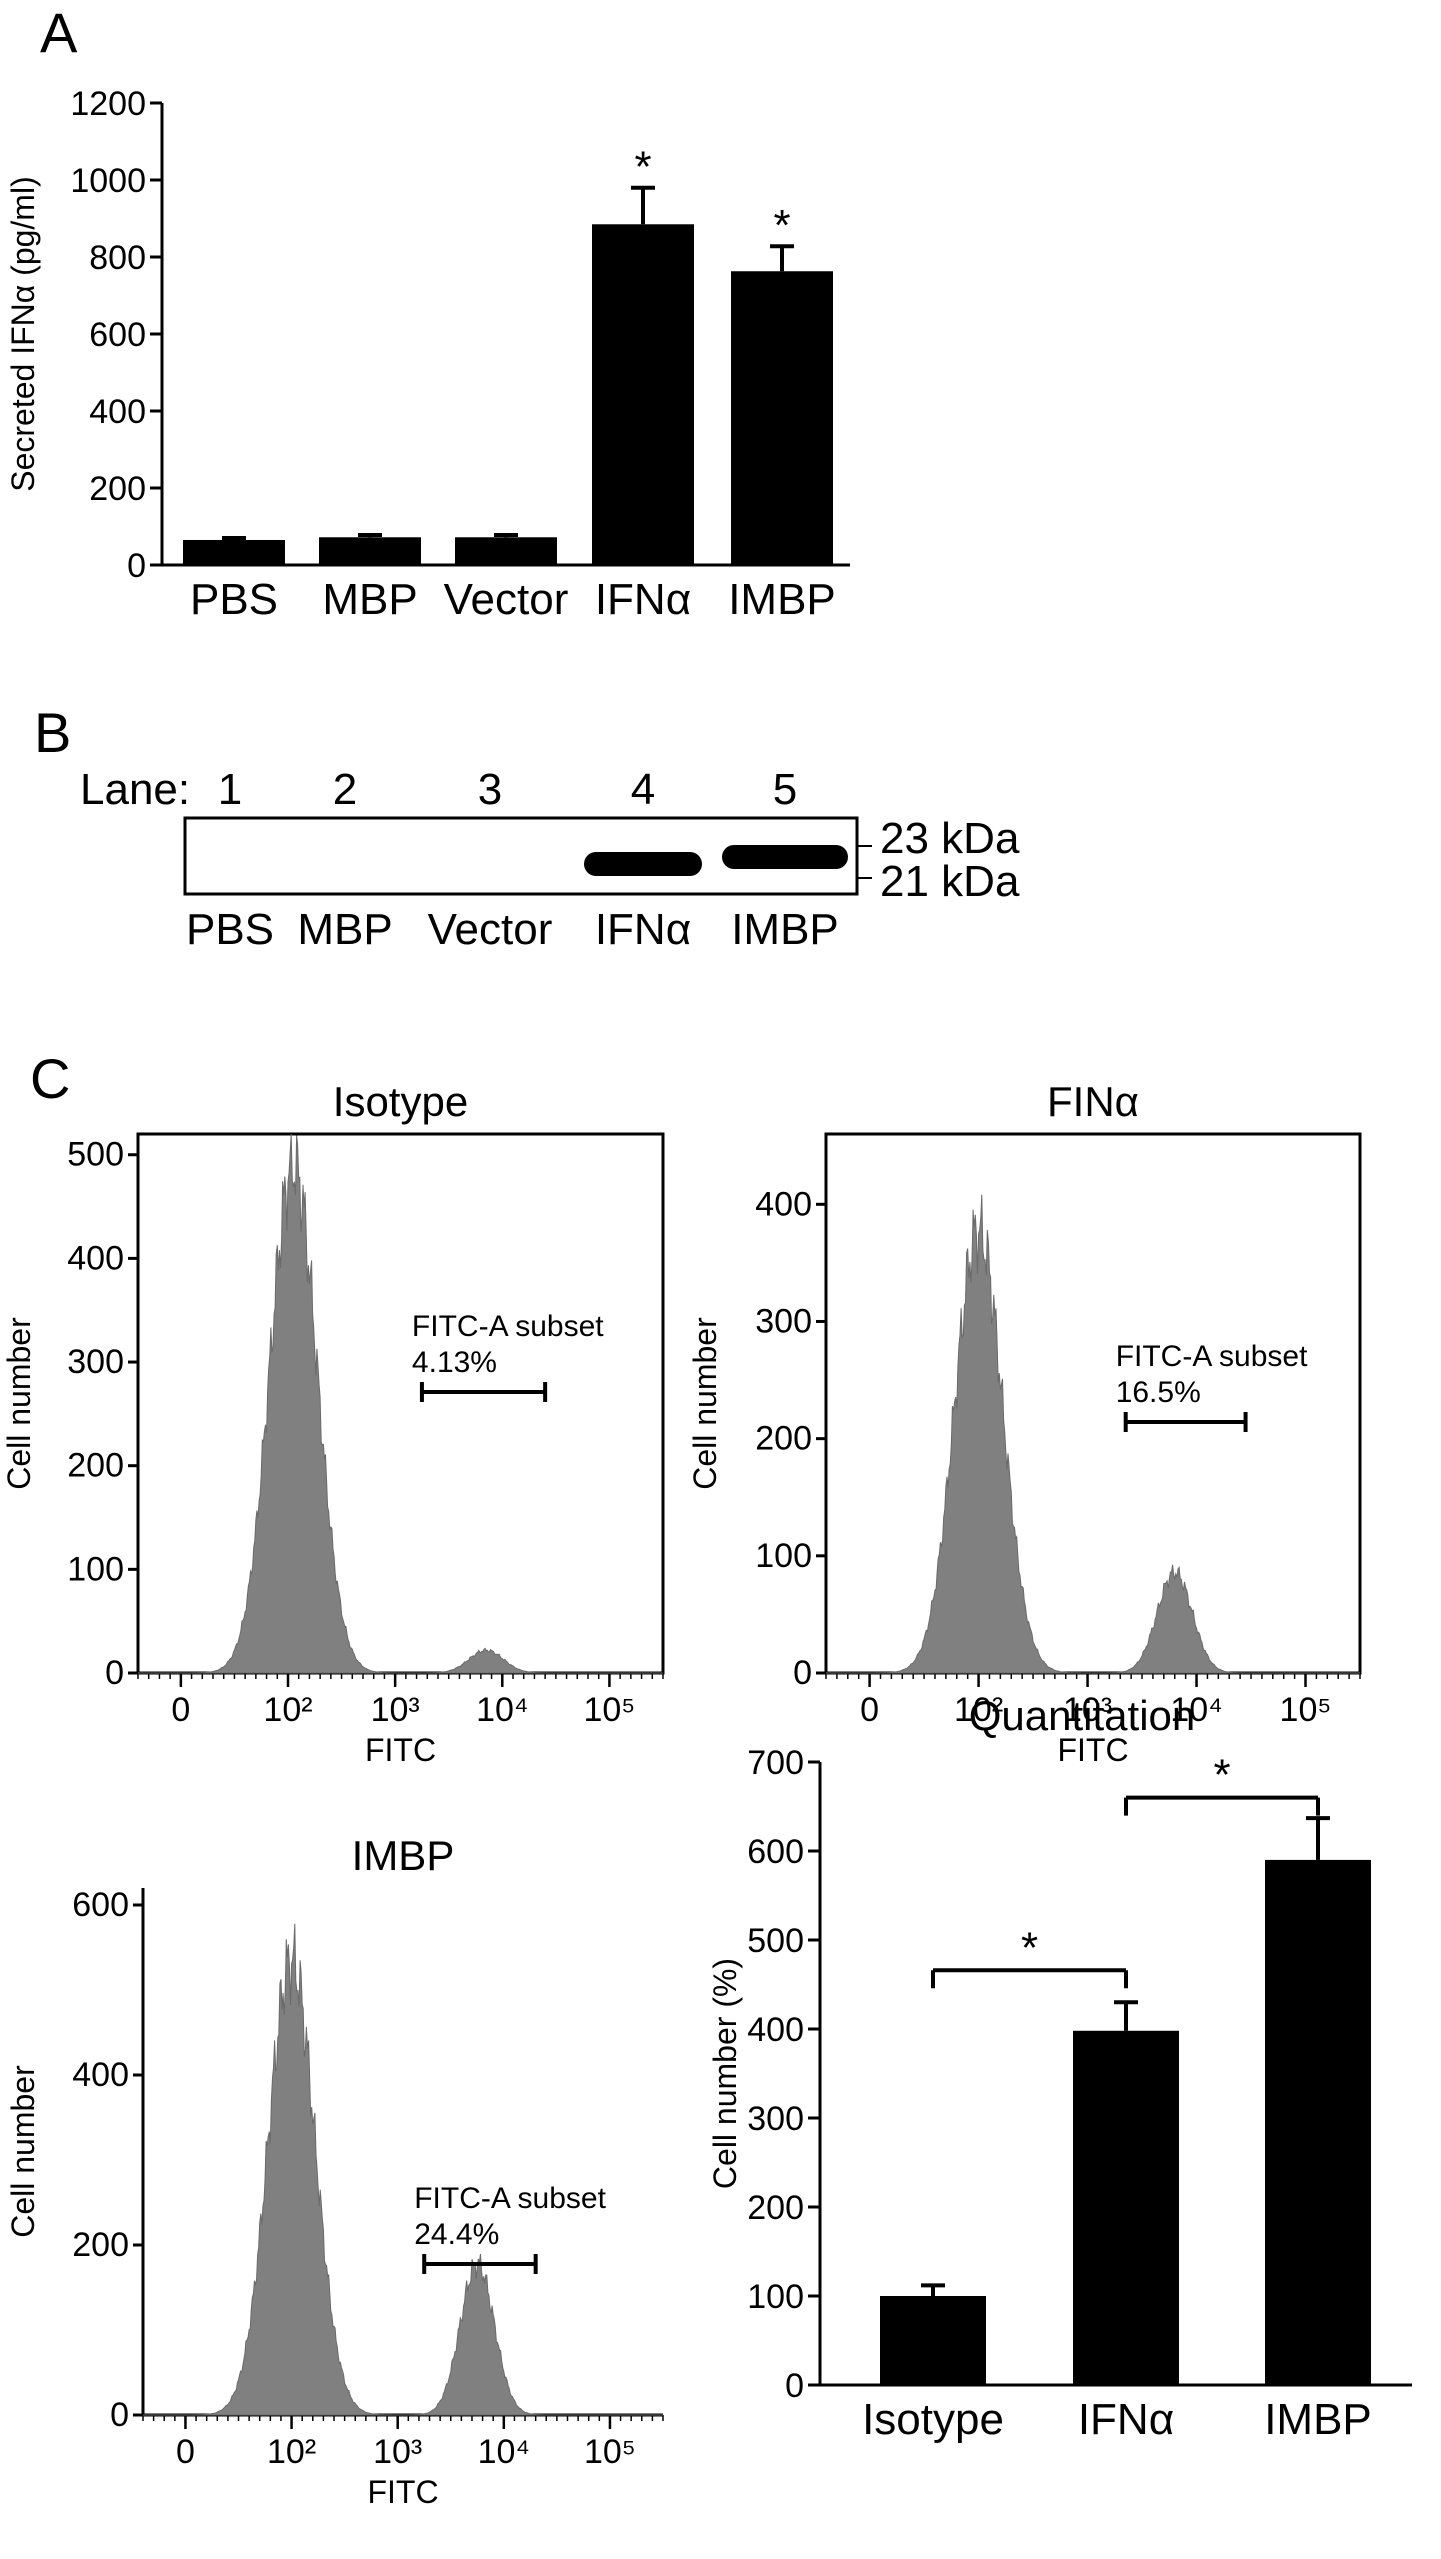 This screenshot has width=1441, height=2559. What do you see at coordinates (950, 881) in the screenshot?
I see `marker-label: 21 kDa` at bounding box center [950, 881].